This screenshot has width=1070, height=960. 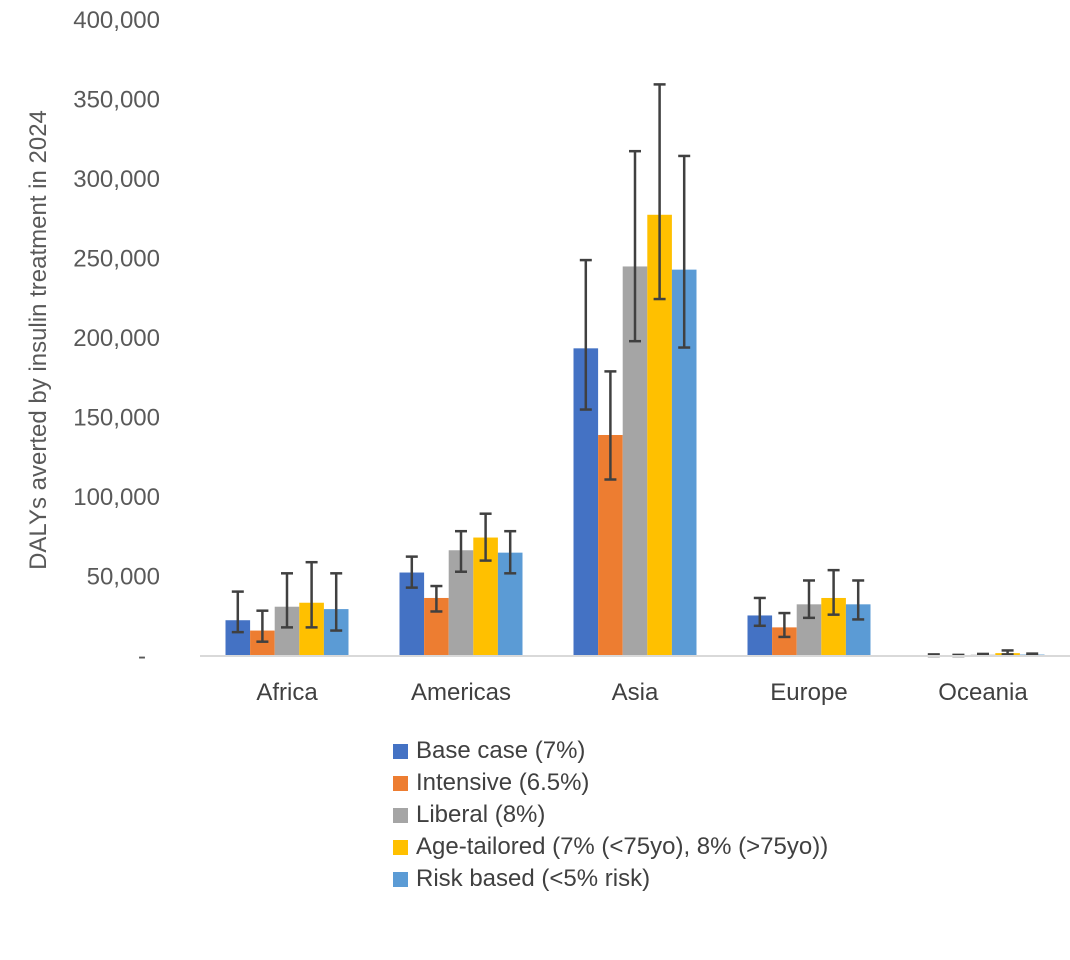 I want to click on y-tick-label: 300,000, so click(x=116, y=179).